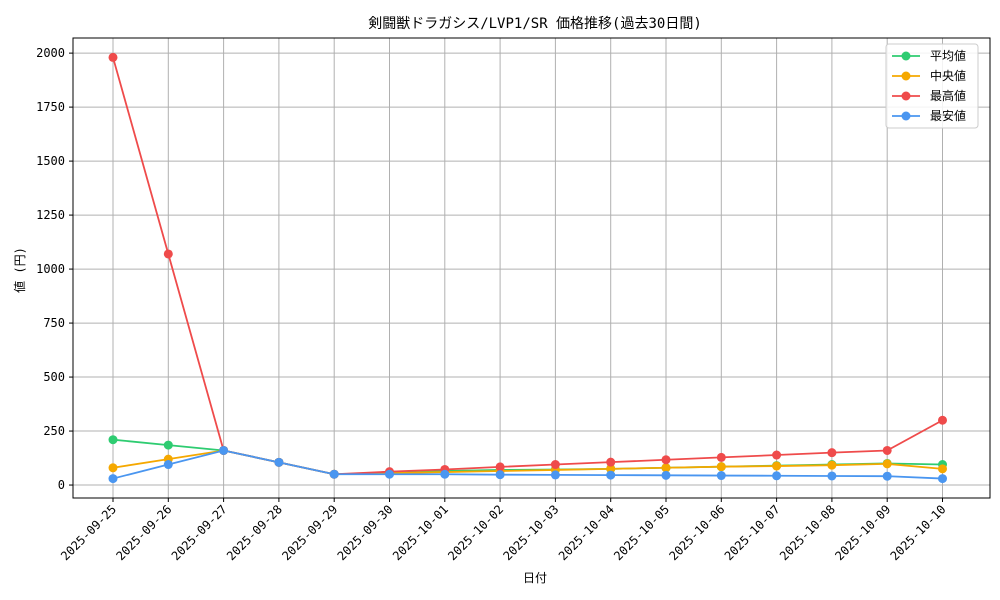  What do you see at coordinates (752, 532) in the screenshot?
I see `x-tick-label: 2025-10-07` at bounding box center [752, 532].